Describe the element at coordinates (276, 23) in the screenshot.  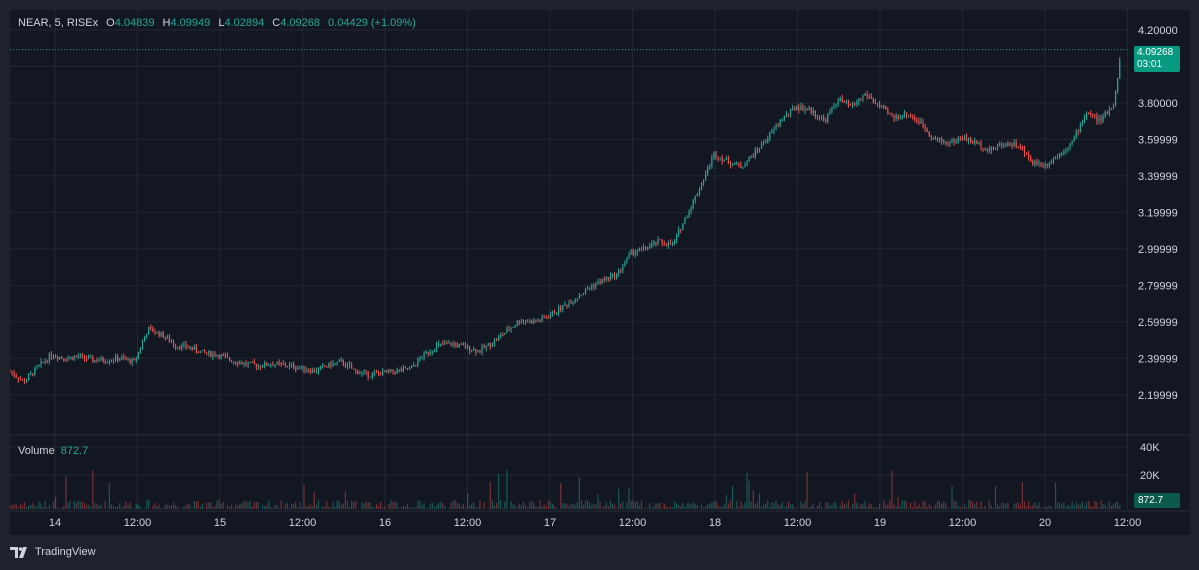
I see `close-label: C` at that location.